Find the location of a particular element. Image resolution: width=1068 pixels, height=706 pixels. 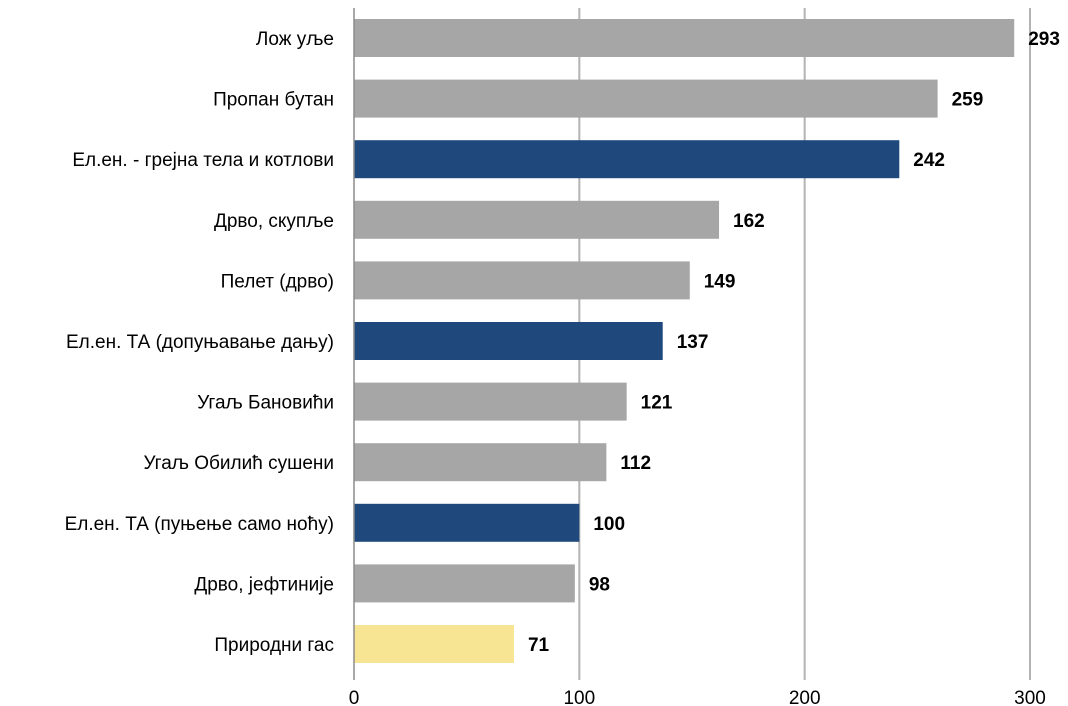

value-label-3: 242 is located at coordinates (929, 160).